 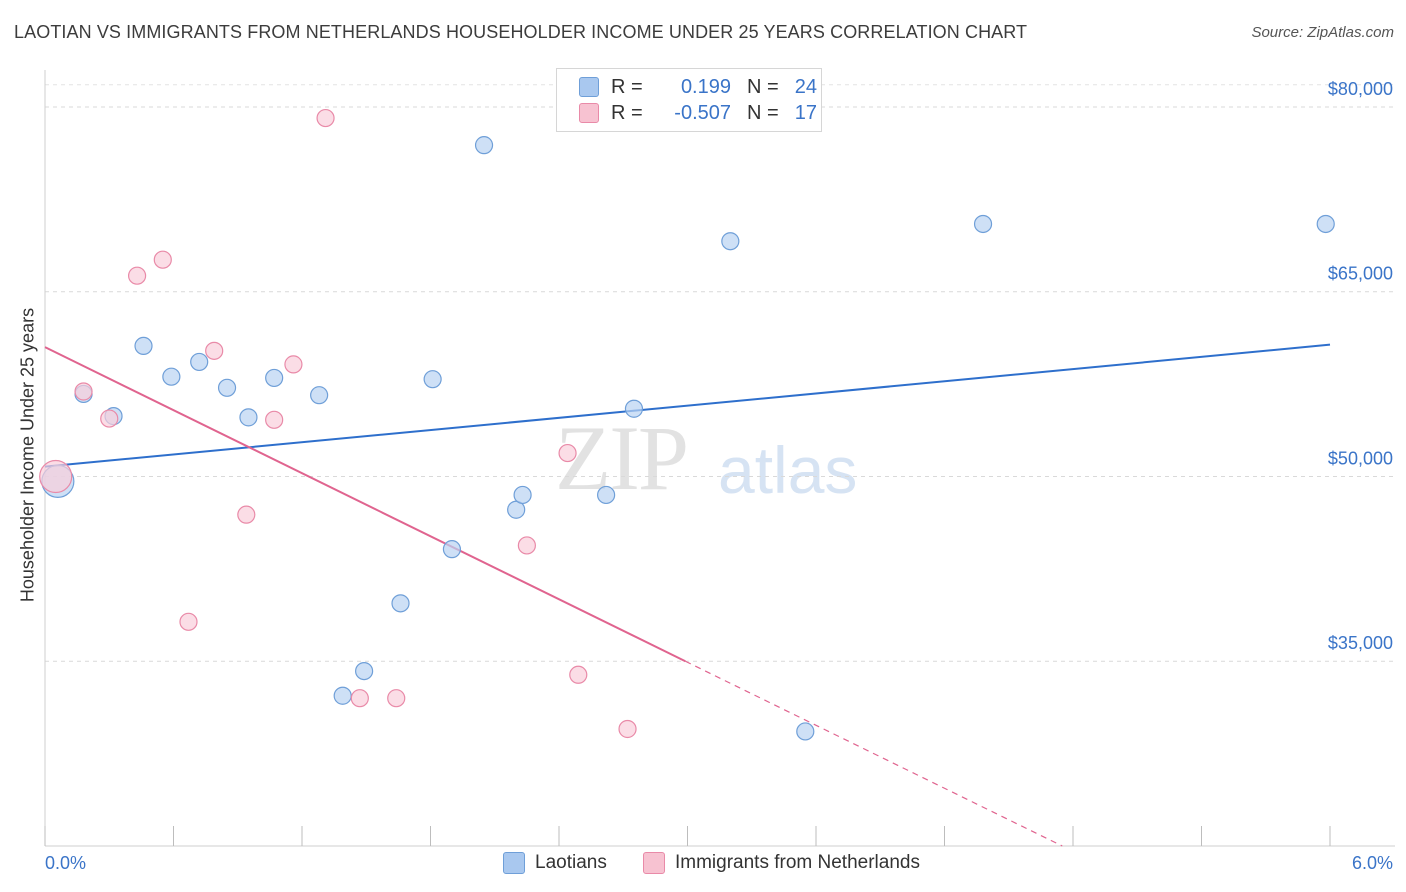 I want to click on correlation-legend: R = 0.199 N = 24 R = -0.507 N = 17, so click(x=689, y=100).